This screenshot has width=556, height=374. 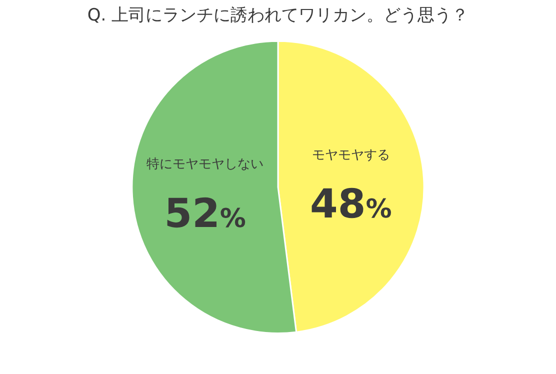 I want to click on data-label: 48%, so click(x=351, y=205).